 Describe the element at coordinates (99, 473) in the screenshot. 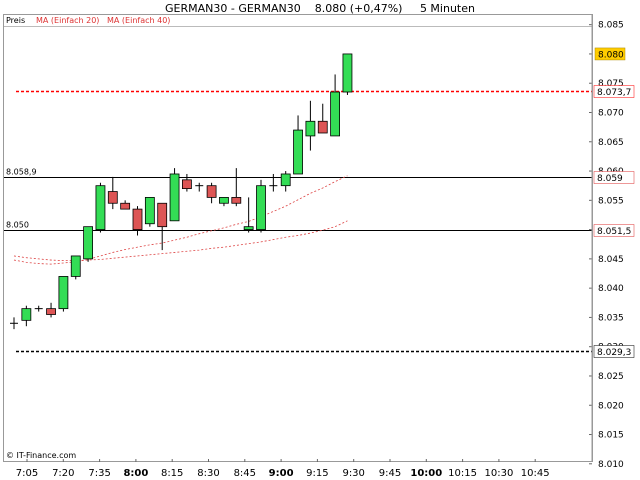

I see `x-tick-label: 7:35` at that location.